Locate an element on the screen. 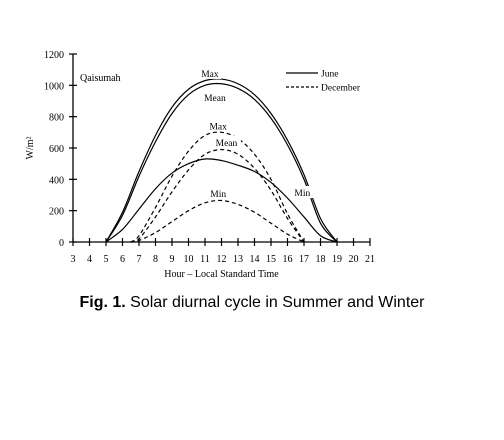 Image resolution: width=504 pixels, height=440 pixels. x-tick-label: 3 is located at coordinates (73, 259).